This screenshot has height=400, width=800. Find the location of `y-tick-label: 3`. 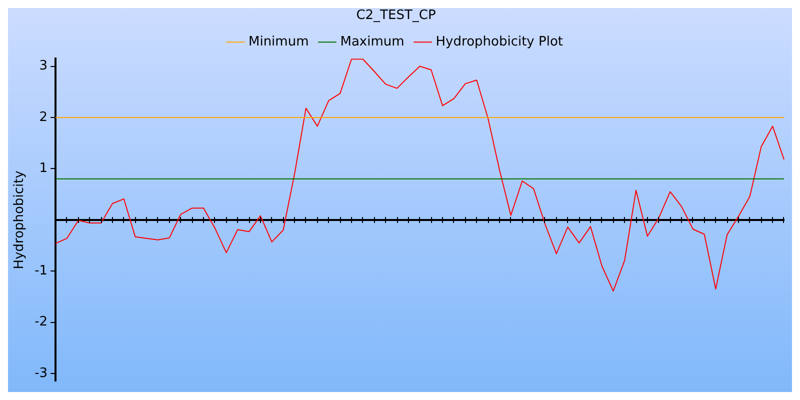

y-tick-label: 3 is located at coordinates (43, 66).